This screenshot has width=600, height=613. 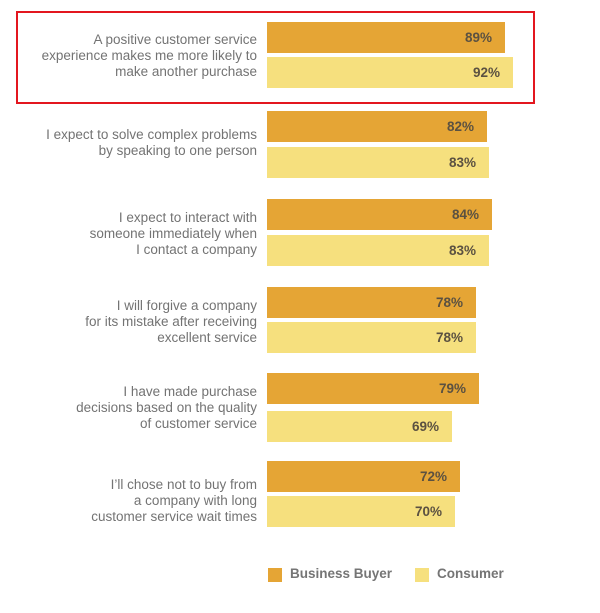 What do you see at coordinates (149, 55) in the screenshot?
I see `label-line: experience makes me more likely to` at bounding box center [149, 55].